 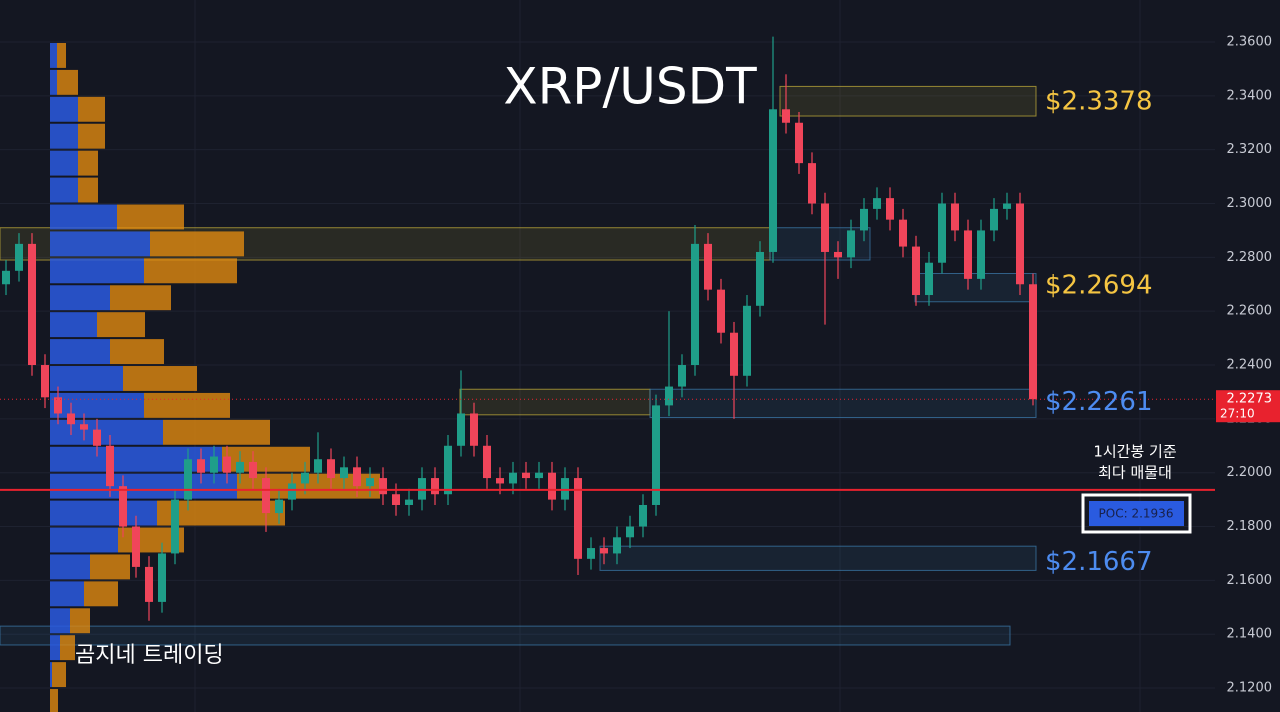 I want to click on last-price-label: 2.2273, so click(x=1250, y=399).